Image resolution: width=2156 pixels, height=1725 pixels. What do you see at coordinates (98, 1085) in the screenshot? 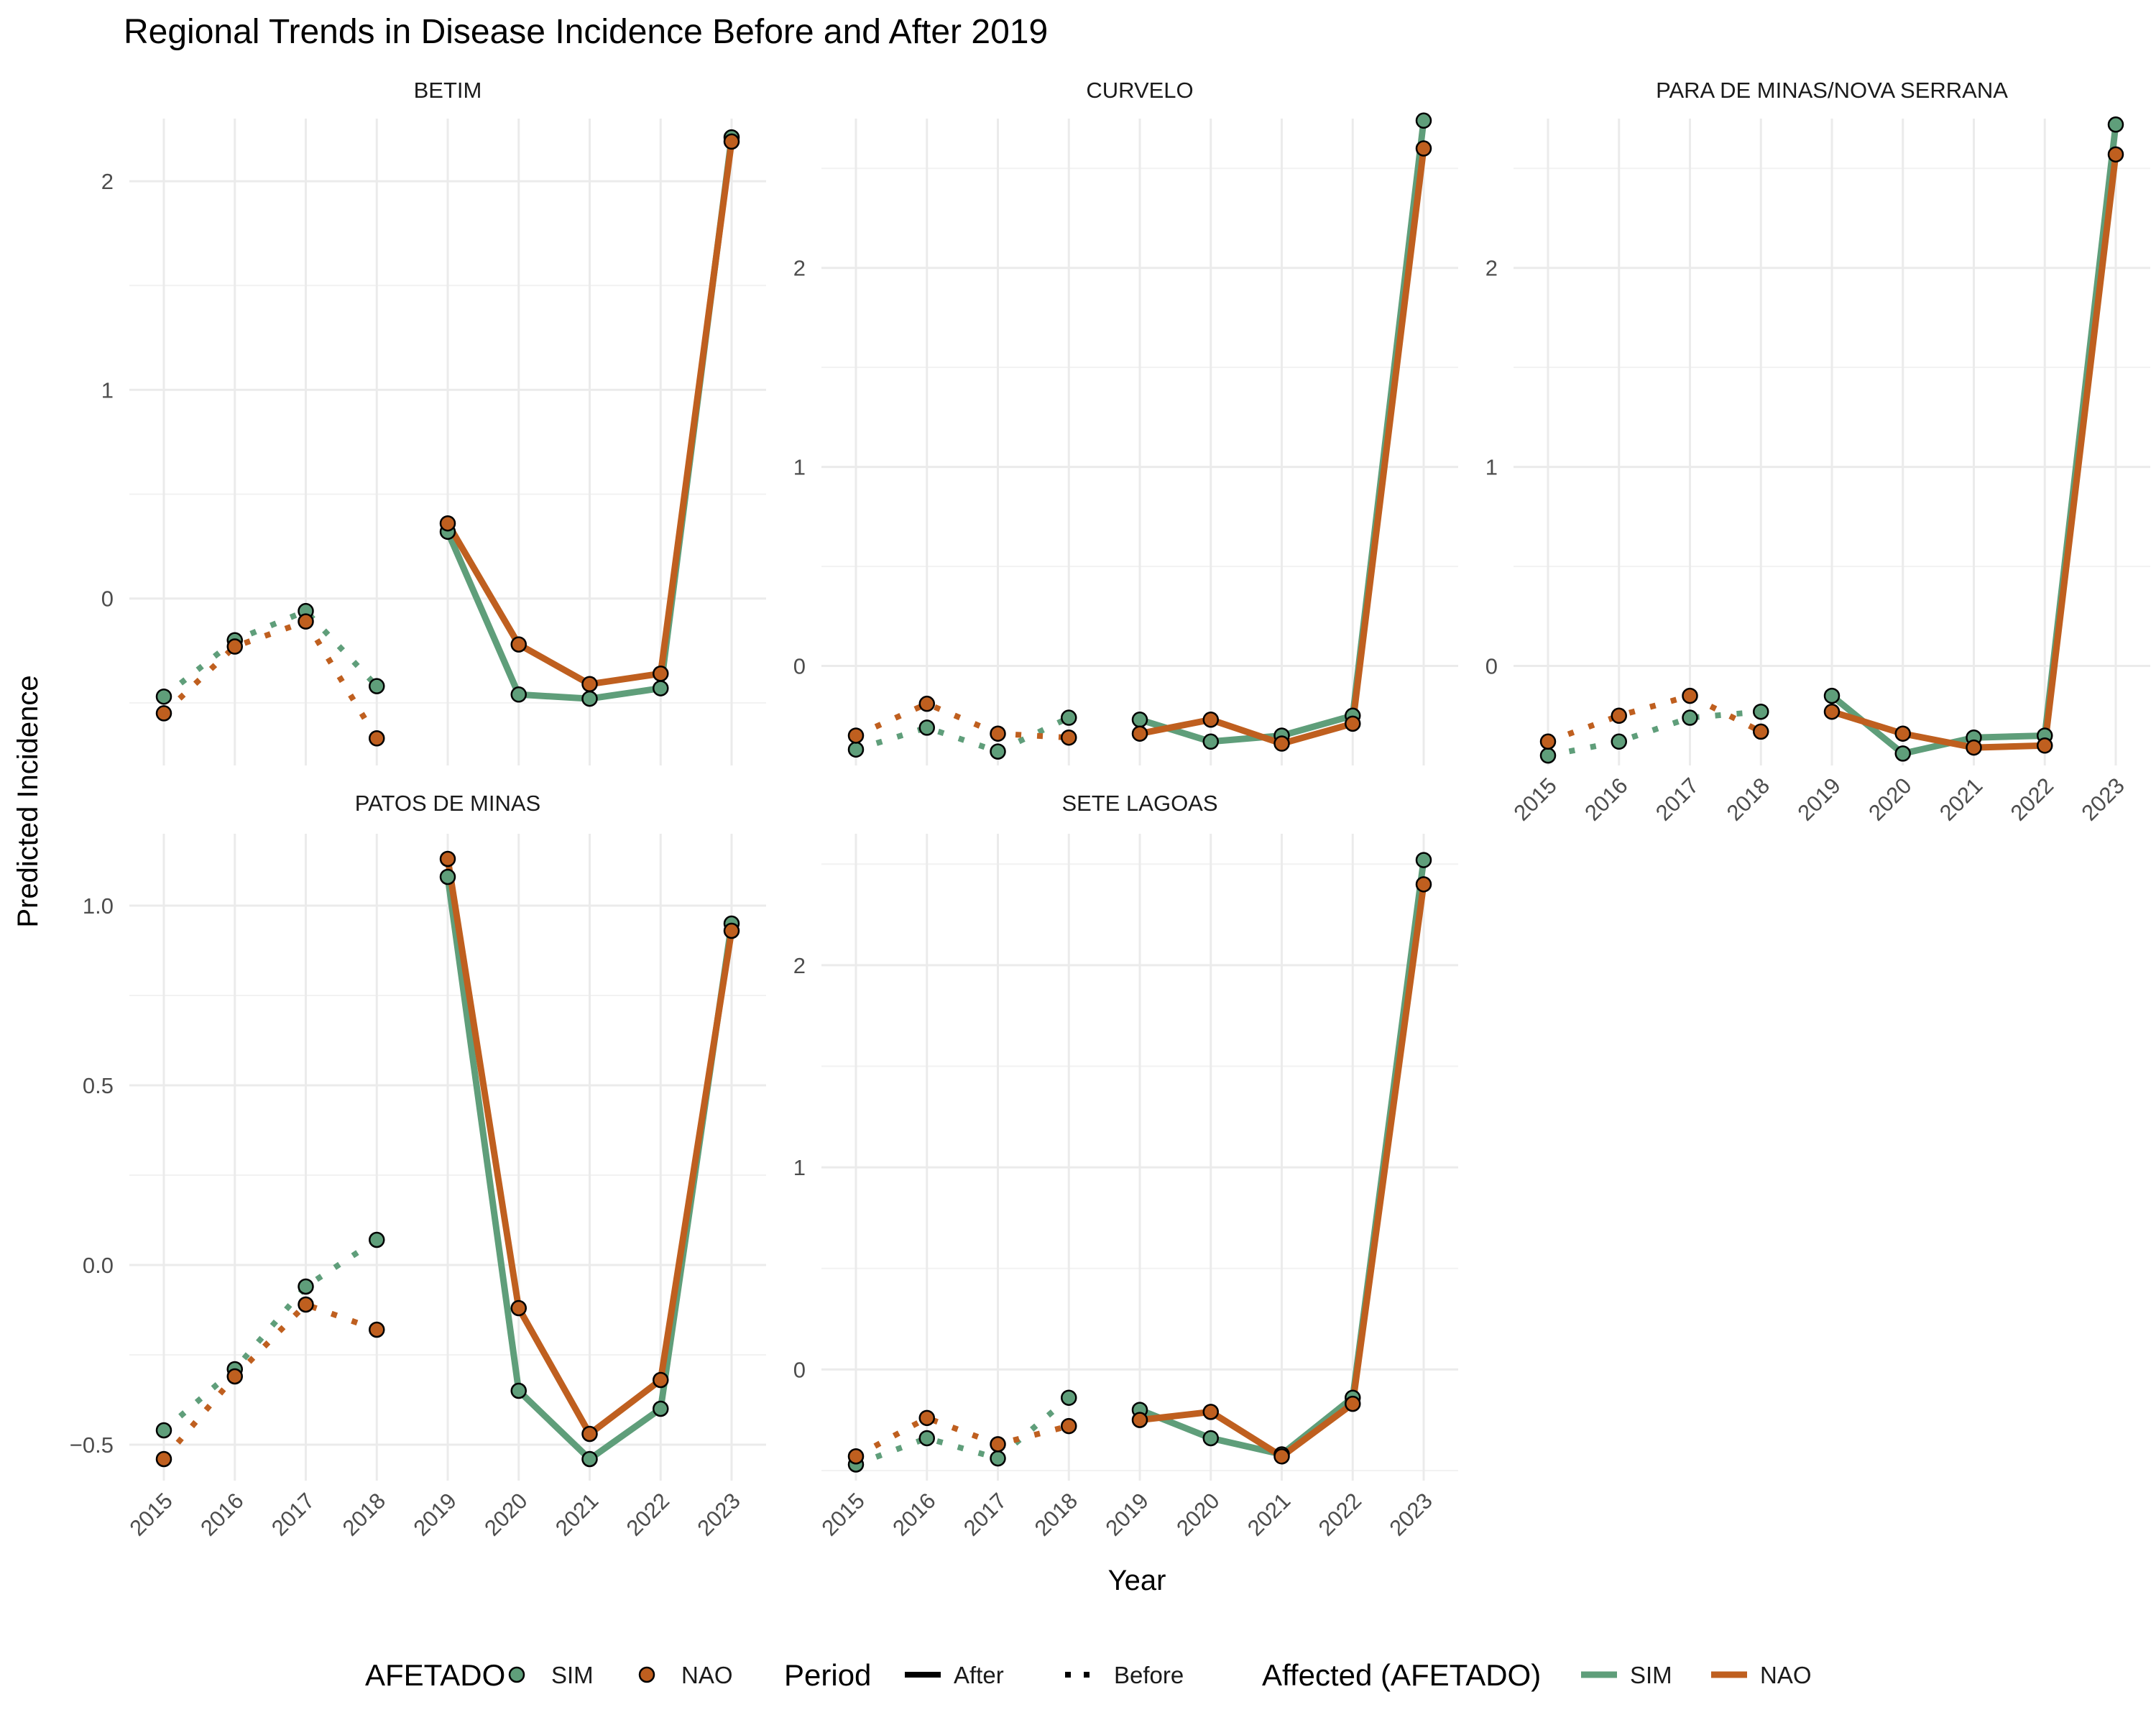
I see `y-tick-label: 0.5` at bounding box center [98, 1085].